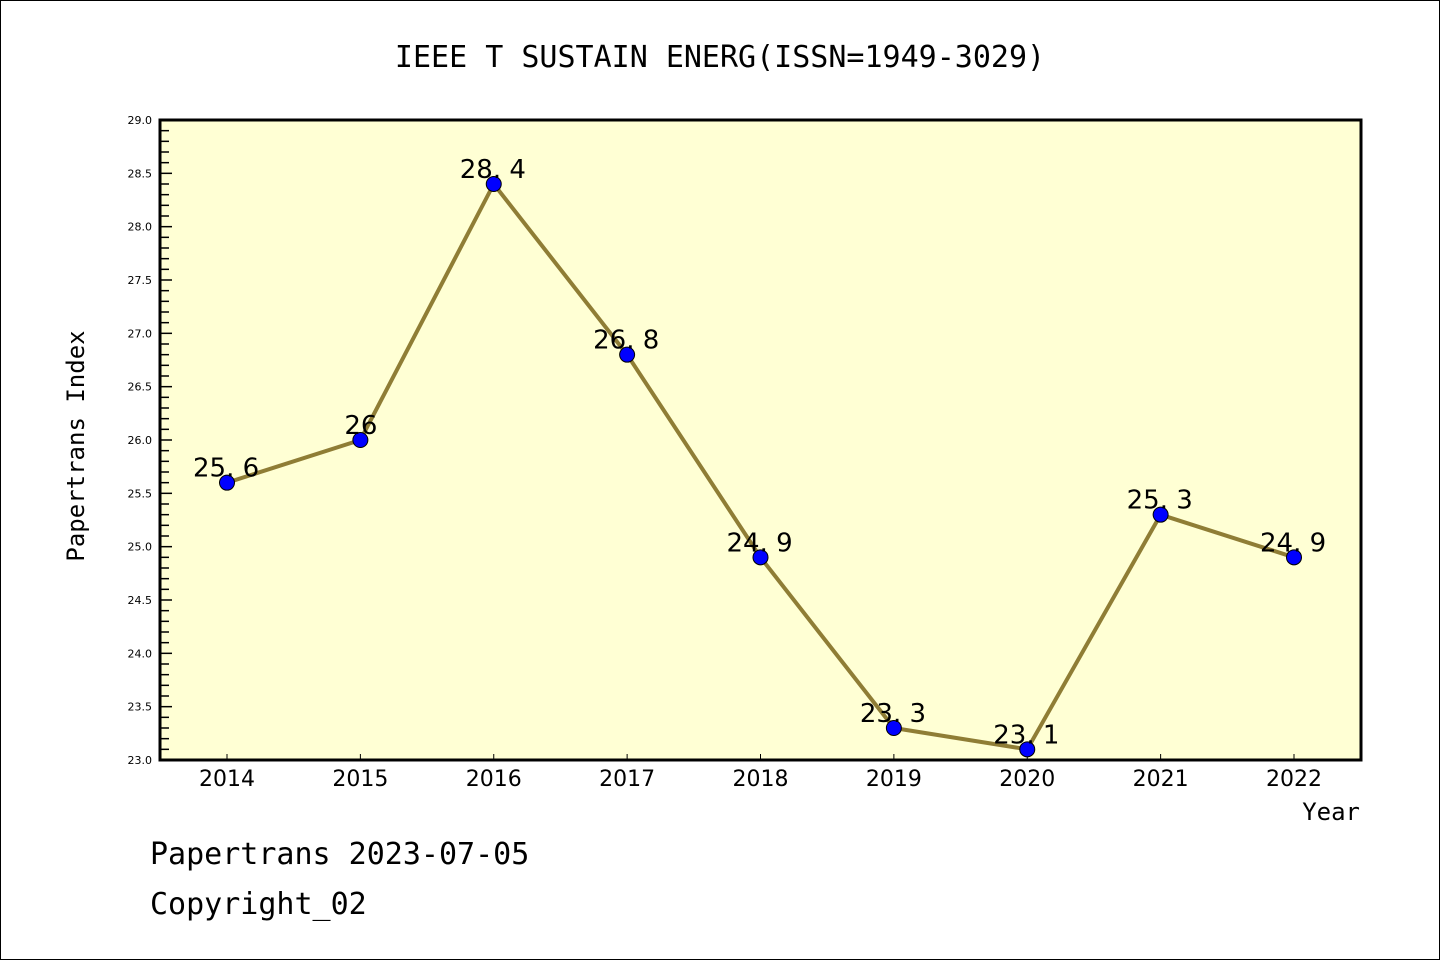  I want to click on y-tick-label: 28.0, so click(140, 227).